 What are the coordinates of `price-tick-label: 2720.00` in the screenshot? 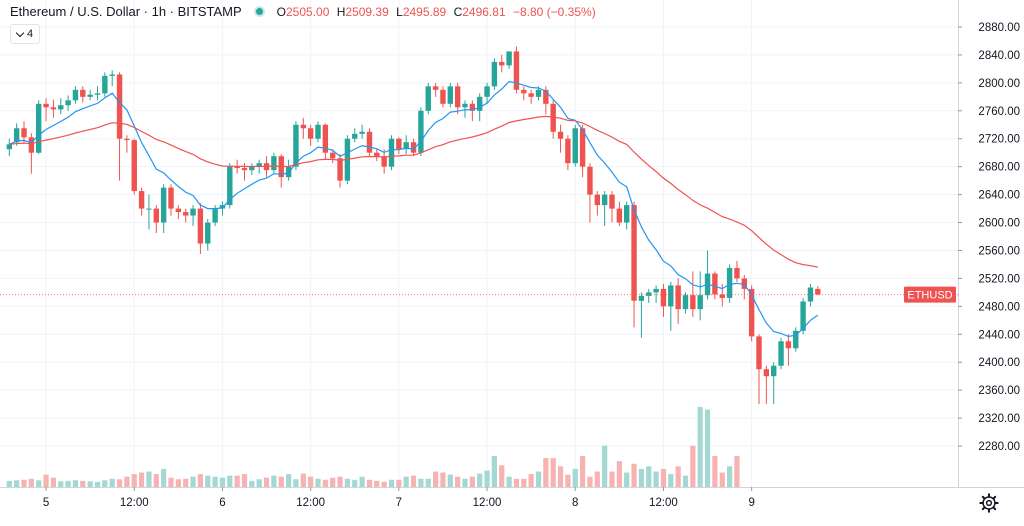 It's located at (999, 140).